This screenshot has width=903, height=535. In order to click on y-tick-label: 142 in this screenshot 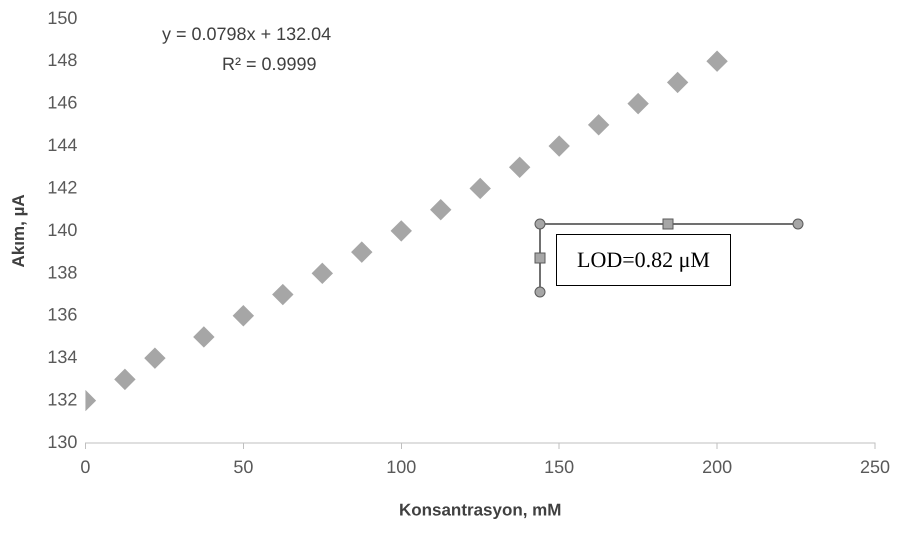, I will do `click(62, 187)`.